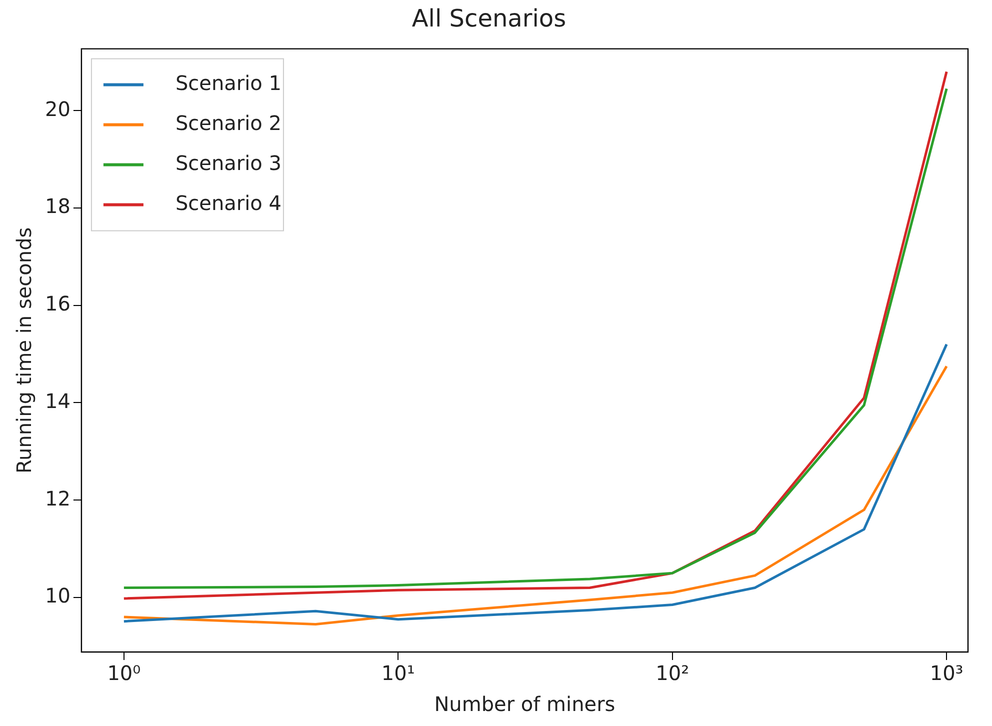  Describe the element at coordinates (57, 400) in the screenshot. I see `y-tick-label: 14` at that location.